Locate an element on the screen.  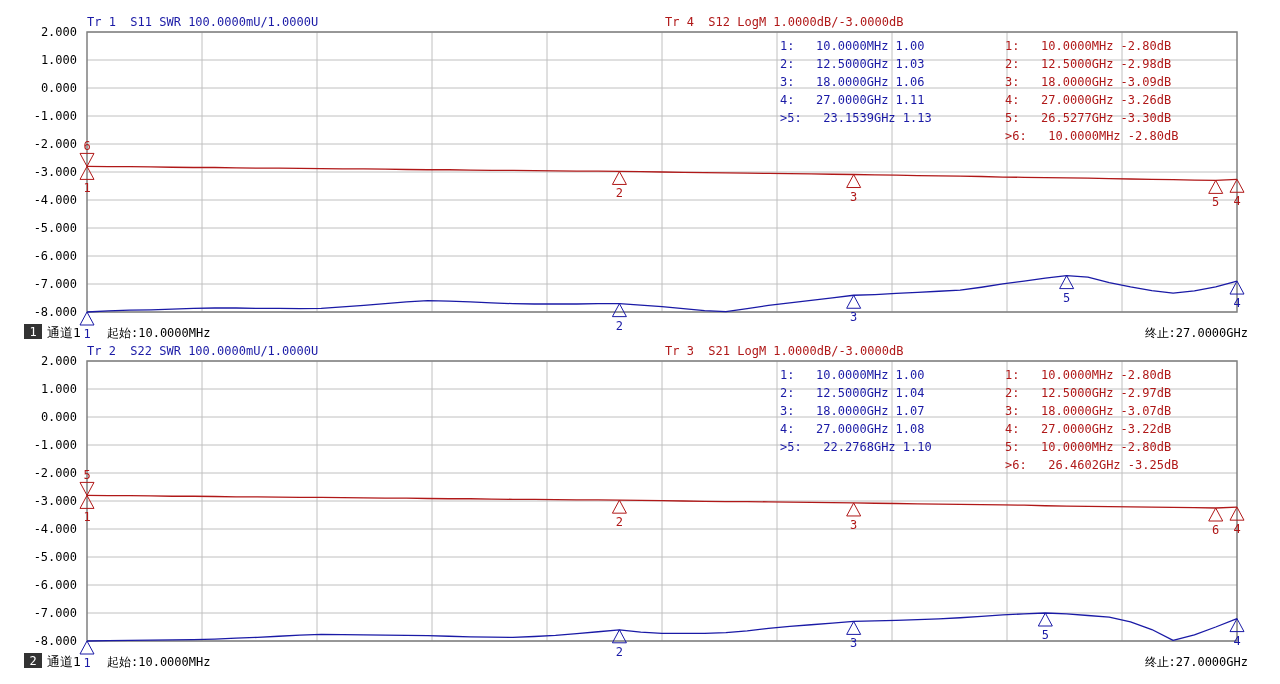
text: Tr 1 S11 SWR 100.0000mU/1.0000U is located at coordinates (203, 22).